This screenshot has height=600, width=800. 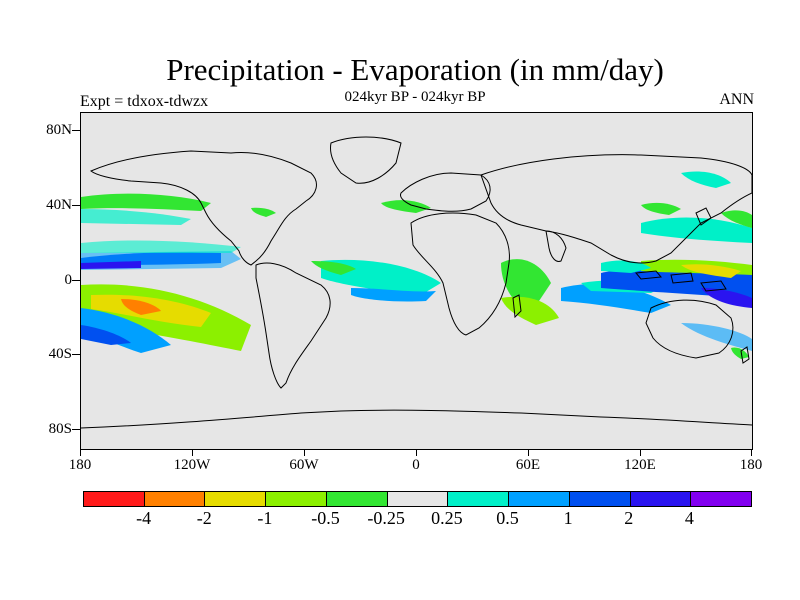 I want to click on lat-label: 40N, so click(x=59, y=205).